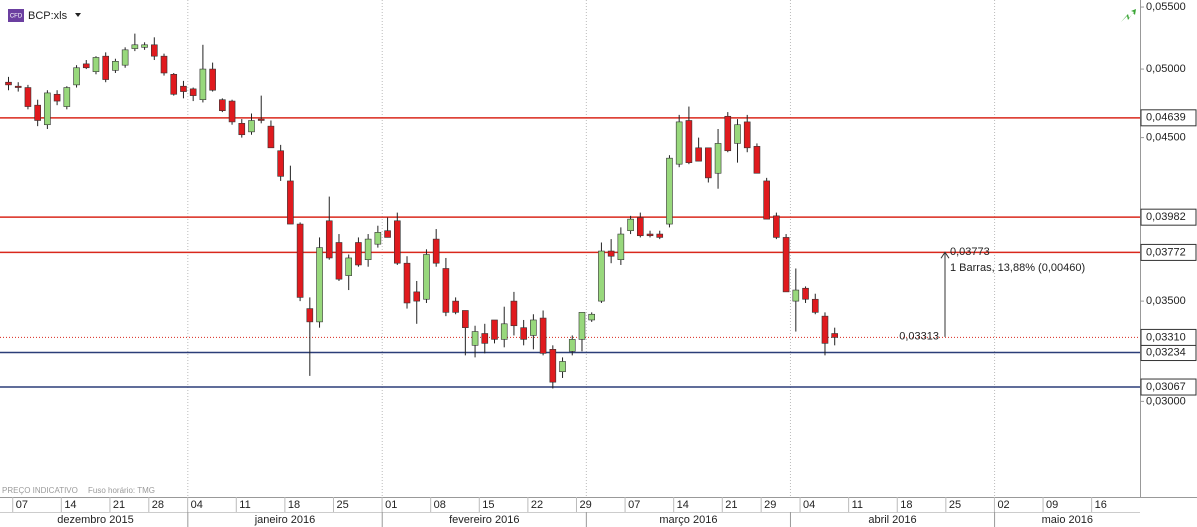 Image resolution: width=1197 pixels, height=527 pixels. I want to click on measure-arrow-head, so click(945, 255).